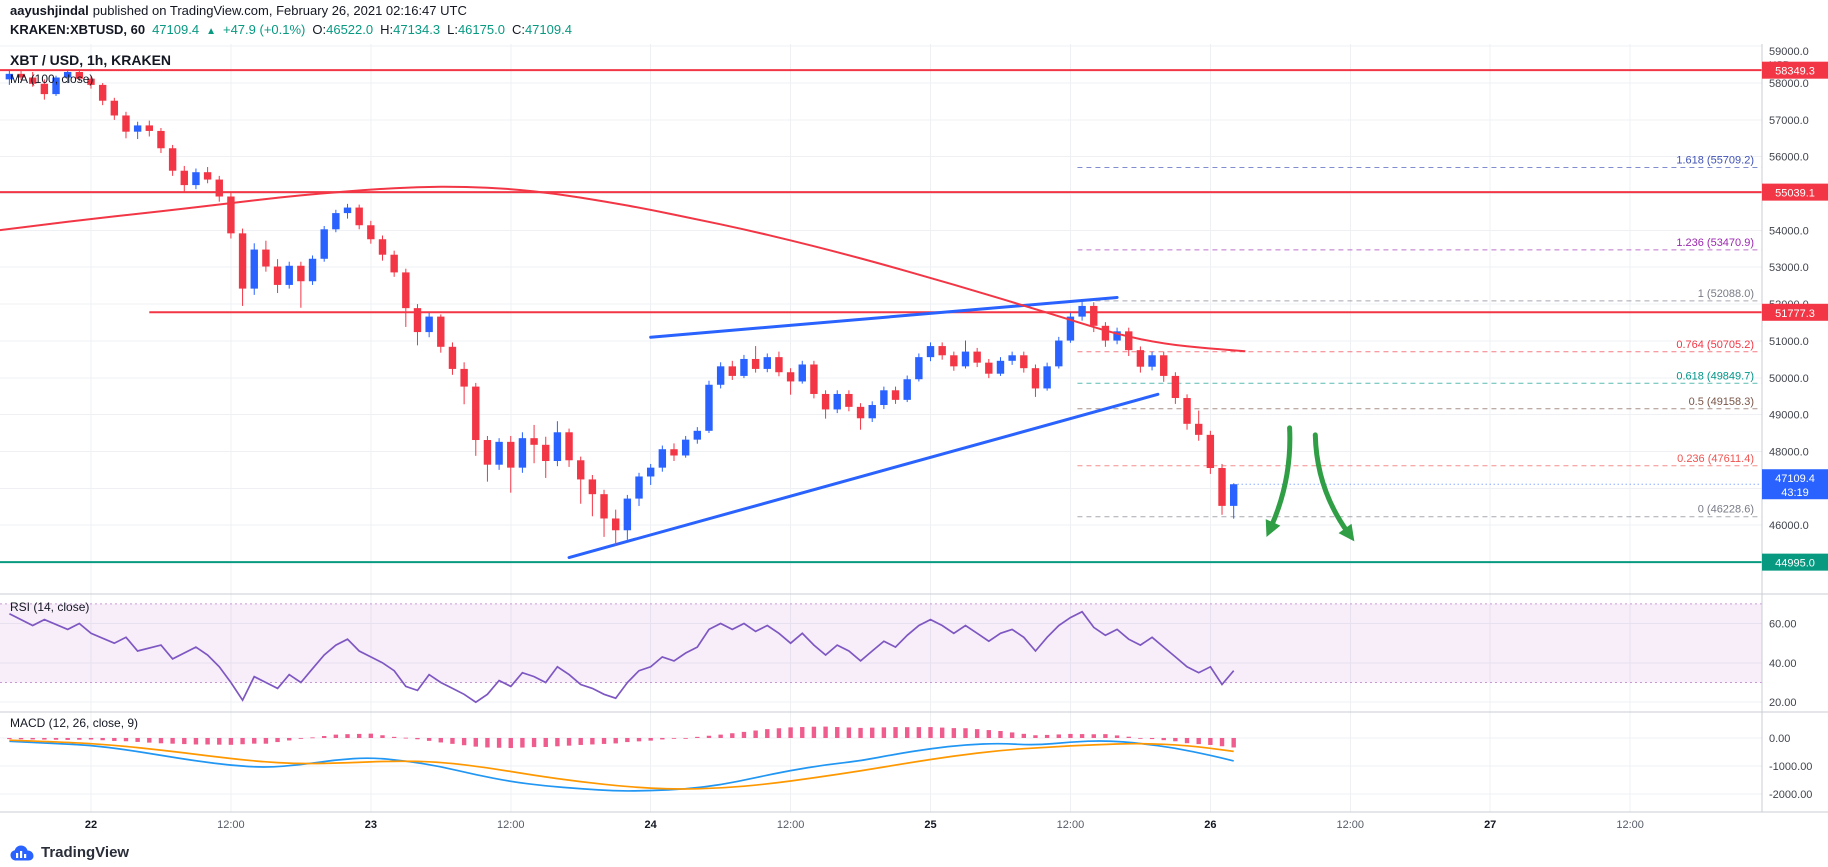 The height and width of the screenshot is (867, 1828). Describe the element at coordinates (1783, 703) in the screenshot. I see `svg-text: 20.00` at that location.